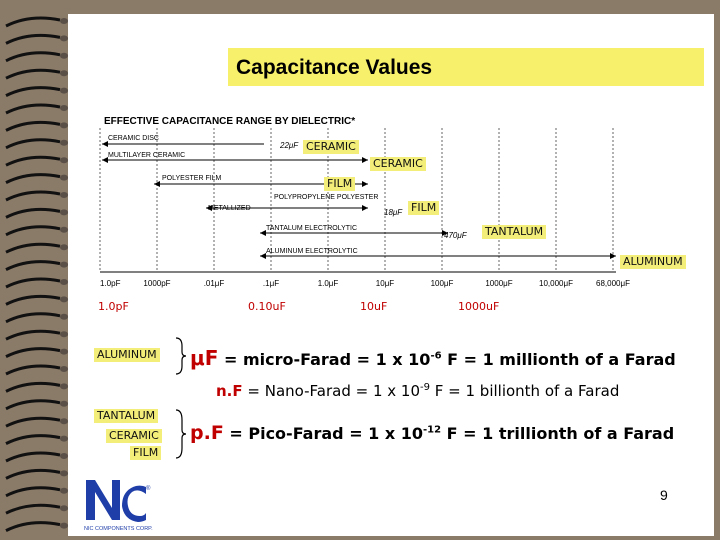 The image size is (720, 540). I want to click on row-label-tantalum: TANTALUM ELECTROLYTIC, so click(311, 228).